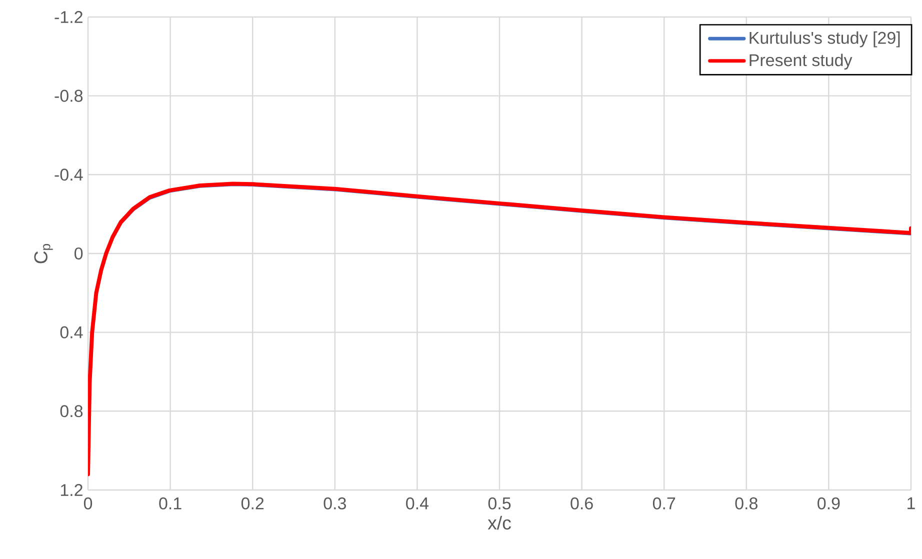 This screenshot has height=559, width=922. What do you see at coordinates (88, 503) in the screenshot?
I see `x-tick-label: 0` at bounding box center [88, 503].